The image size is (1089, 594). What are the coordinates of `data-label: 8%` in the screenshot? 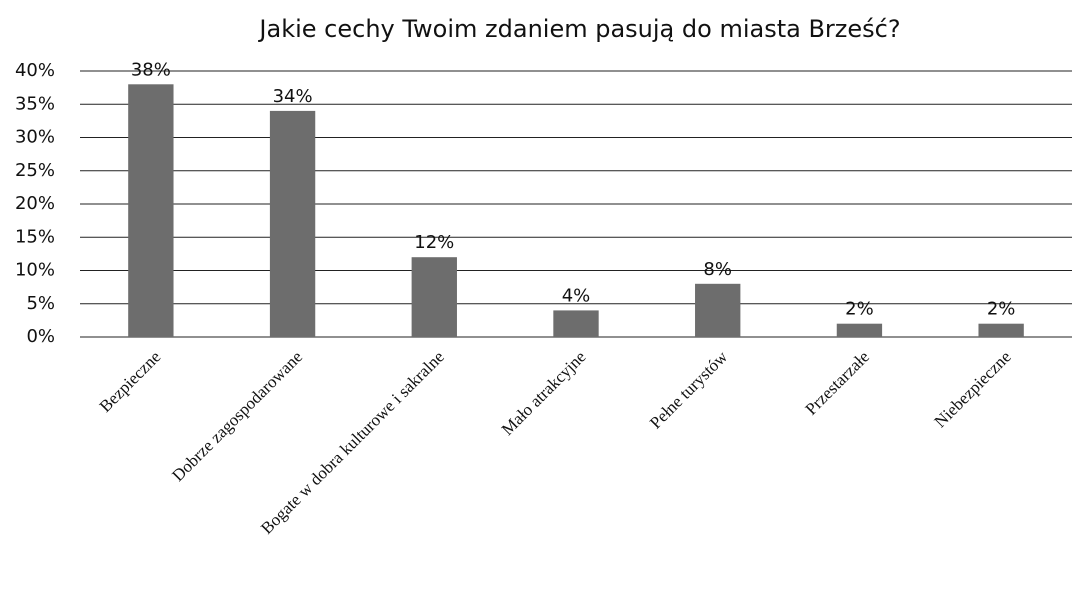 It's located at (717, 269).